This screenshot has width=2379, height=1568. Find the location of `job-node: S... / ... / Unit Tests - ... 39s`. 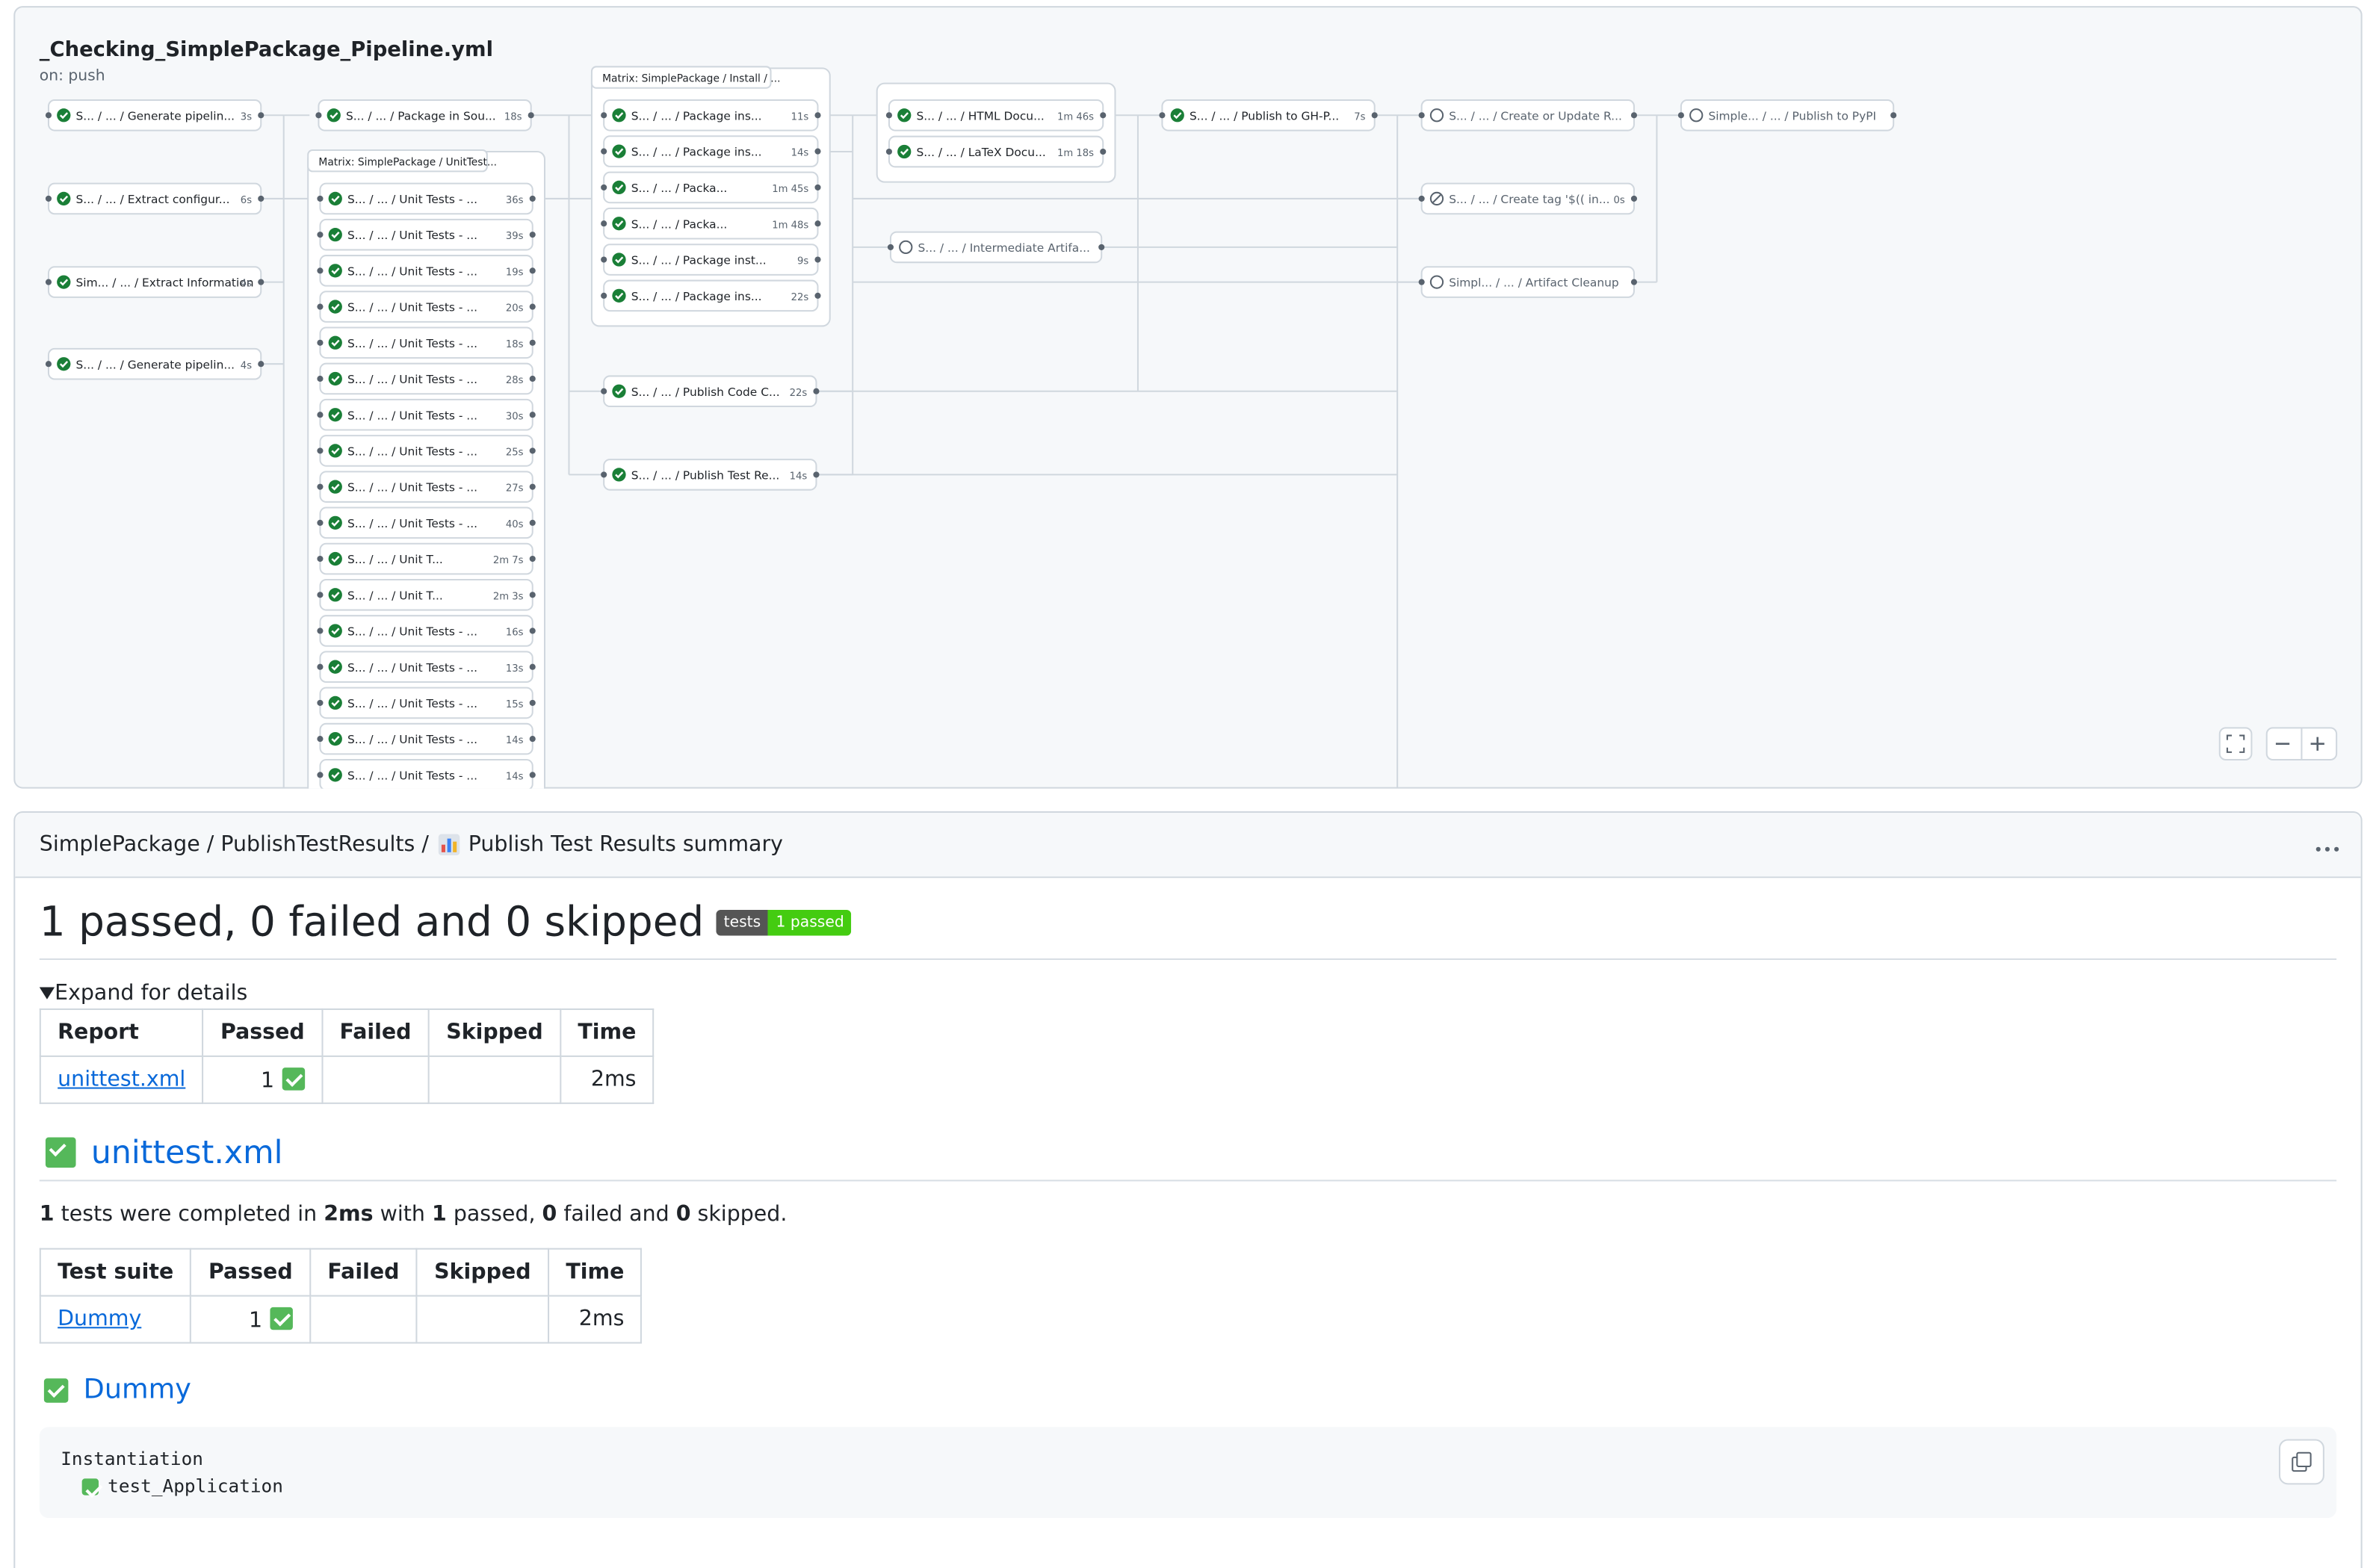

job-node: S... / ... / Unit Tests - ... 39s is located at coordinates (427, 234).